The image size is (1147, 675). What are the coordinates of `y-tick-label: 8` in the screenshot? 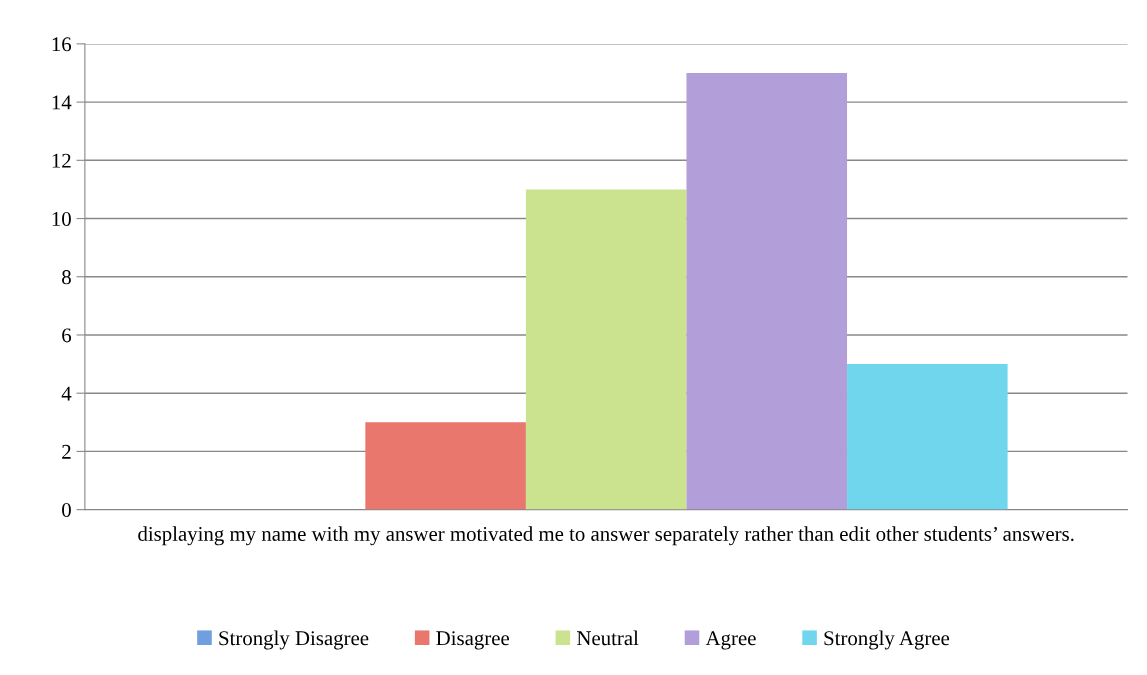 It's located at (66, 277).